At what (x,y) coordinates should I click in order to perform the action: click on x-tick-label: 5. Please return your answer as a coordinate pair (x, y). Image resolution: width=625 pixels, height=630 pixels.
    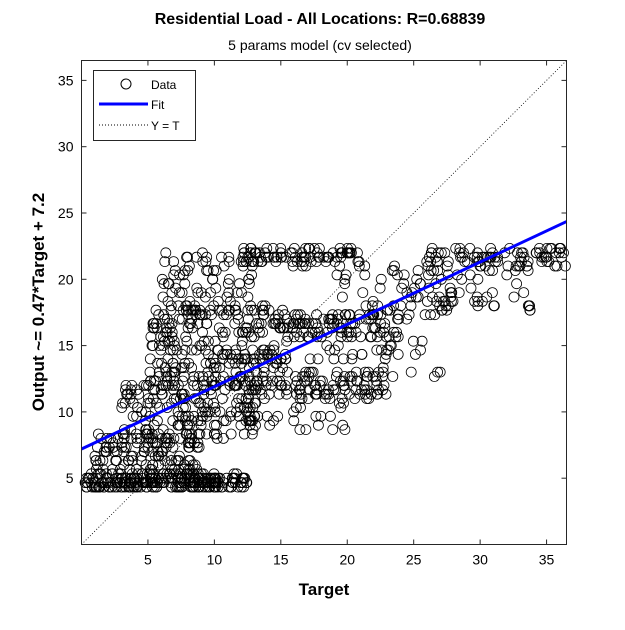
    Looking at the image, I should click on (148, 560).